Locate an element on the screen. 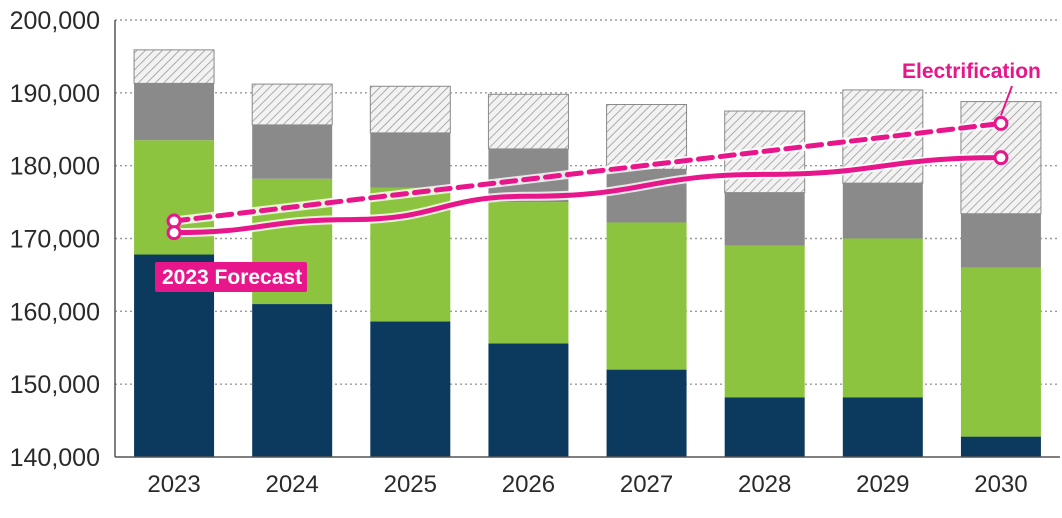 This screenshot has height=518, width=1062. x-tick-label: 2025 is located at coordinates (410, 484).